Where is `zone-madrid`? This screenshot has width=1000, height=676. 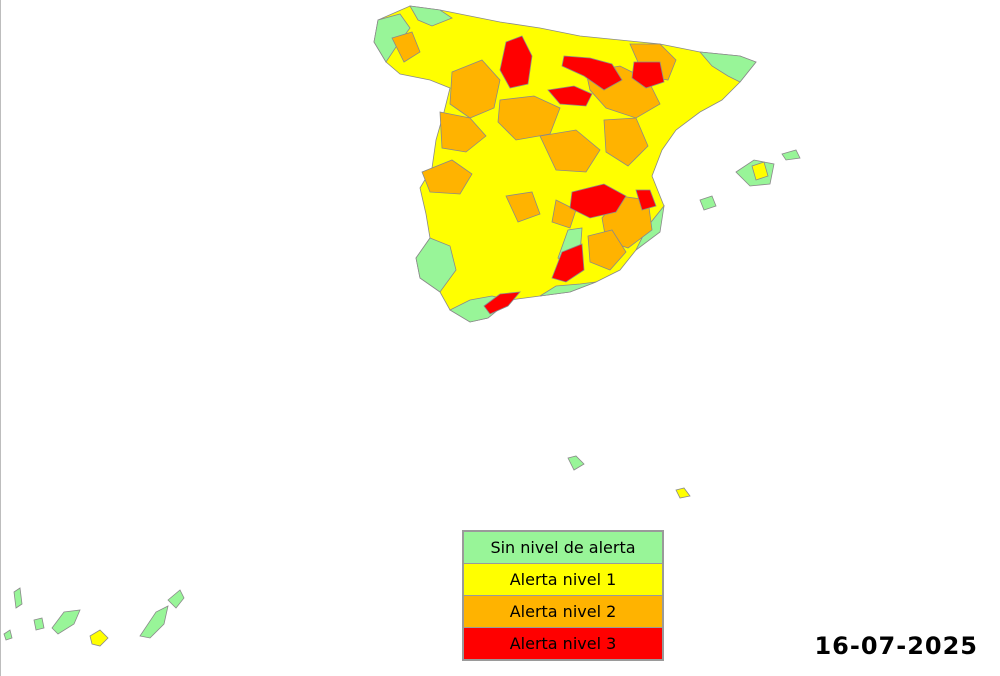 zone-madrid is located at coordinates (570, 151).